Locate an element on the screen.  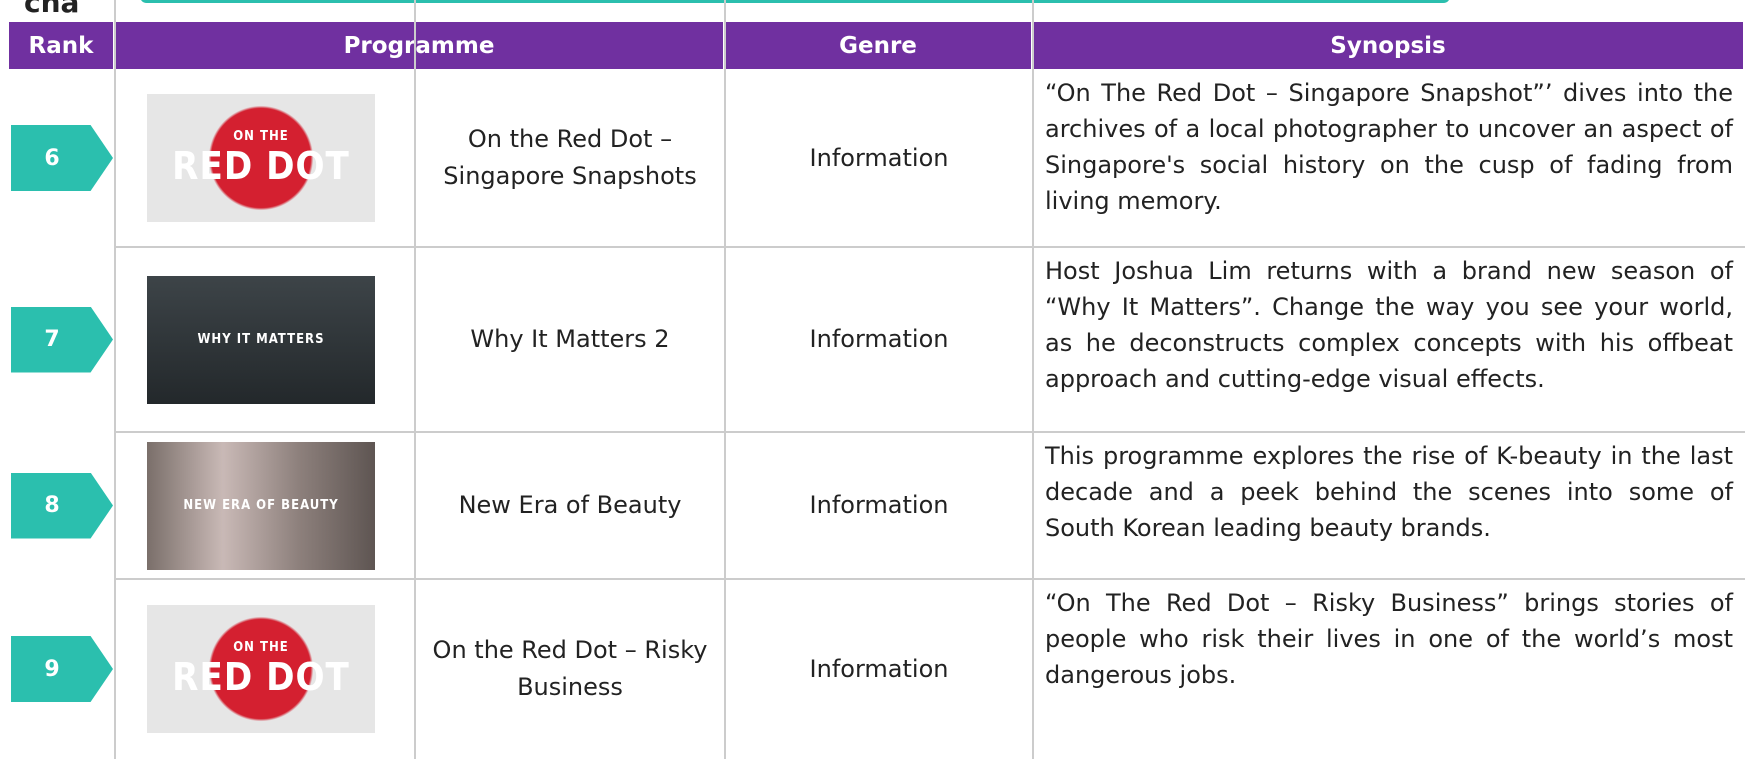
rank-badge: 6 is located at coordinates (62, 158).